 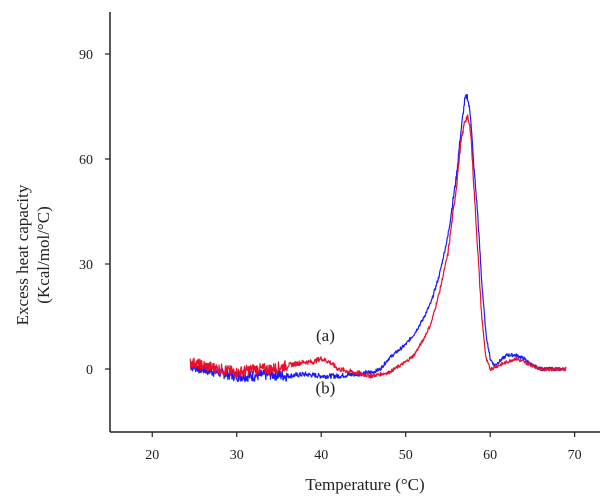 I want to click on y-tick-label: 90, so click(x=86, y=55).